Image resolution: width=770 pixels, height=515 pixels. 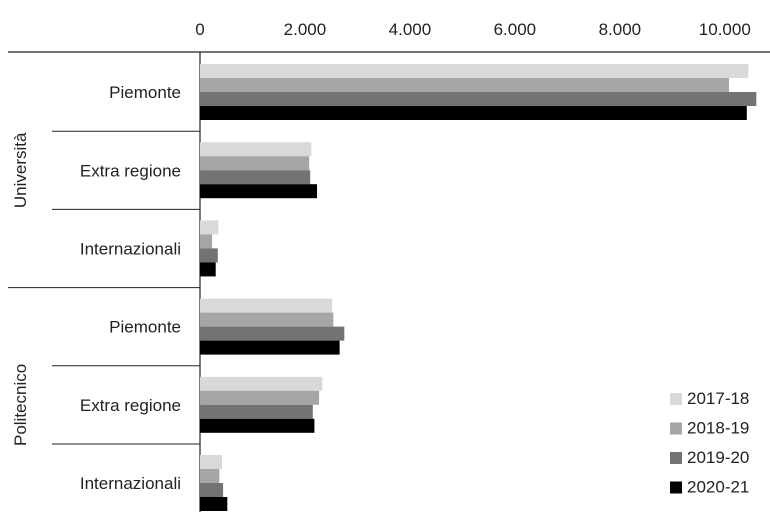 What do you see at coordinates (718, 487) in the screenshot?
I see `legend-label: 2020-21` at bounding box center [718, 487].